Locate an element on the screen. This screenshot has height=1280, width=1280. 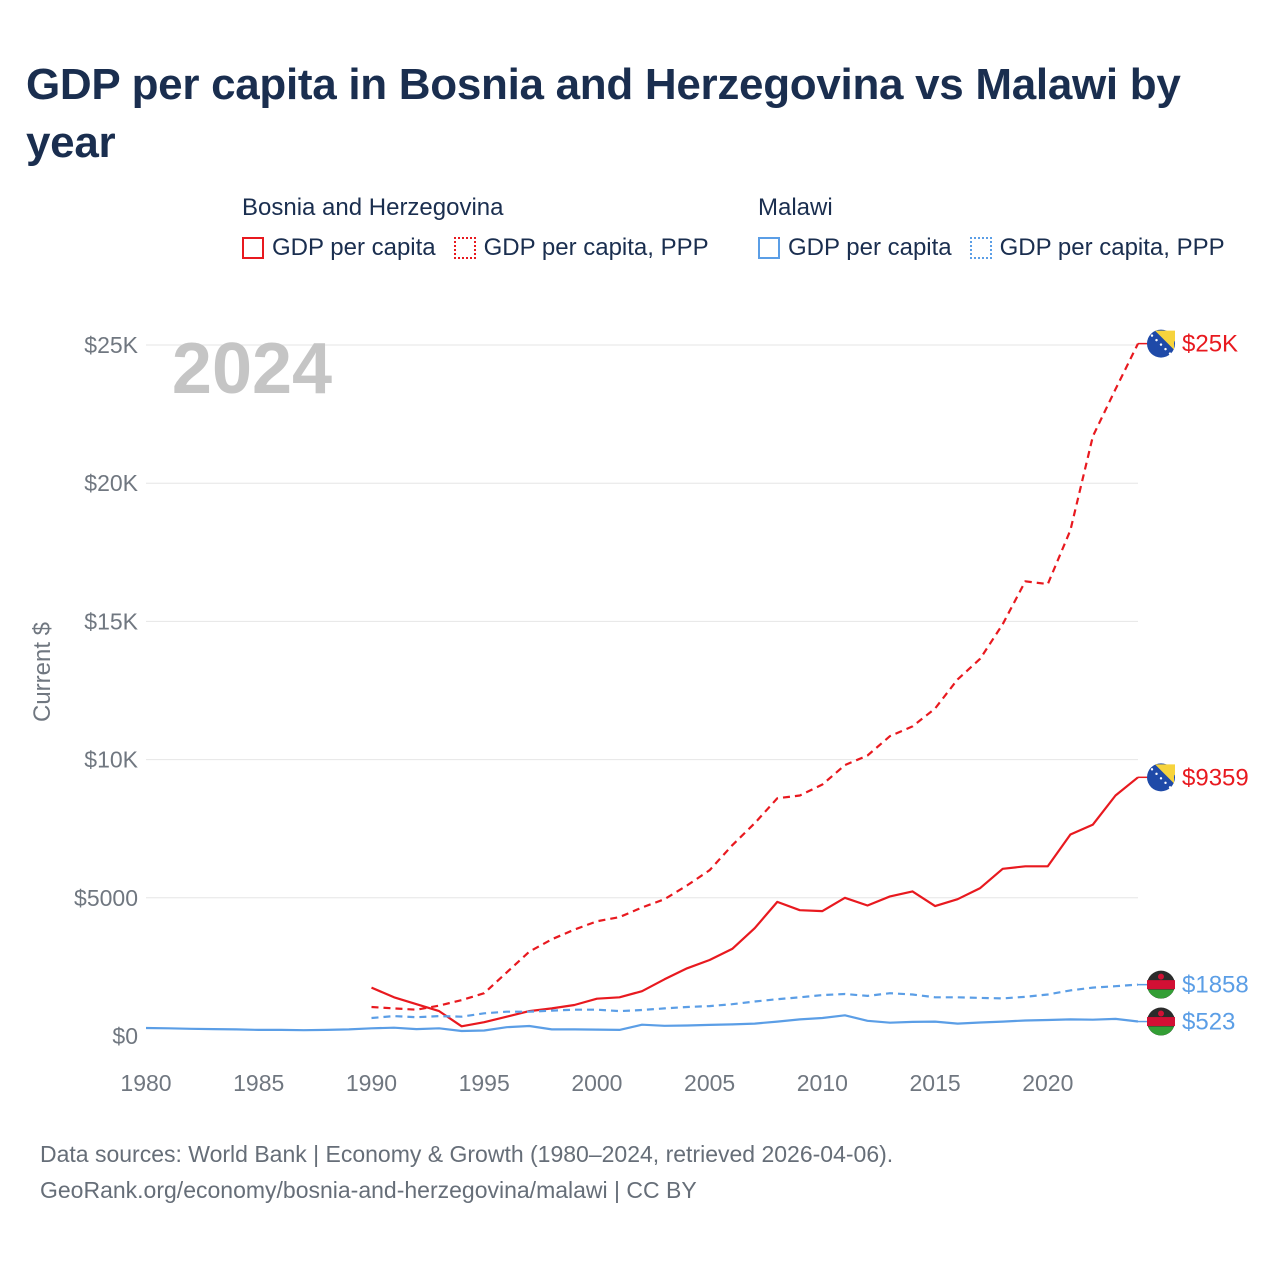
x-tick-label: 2010 is located at coordinates (822, 1083).